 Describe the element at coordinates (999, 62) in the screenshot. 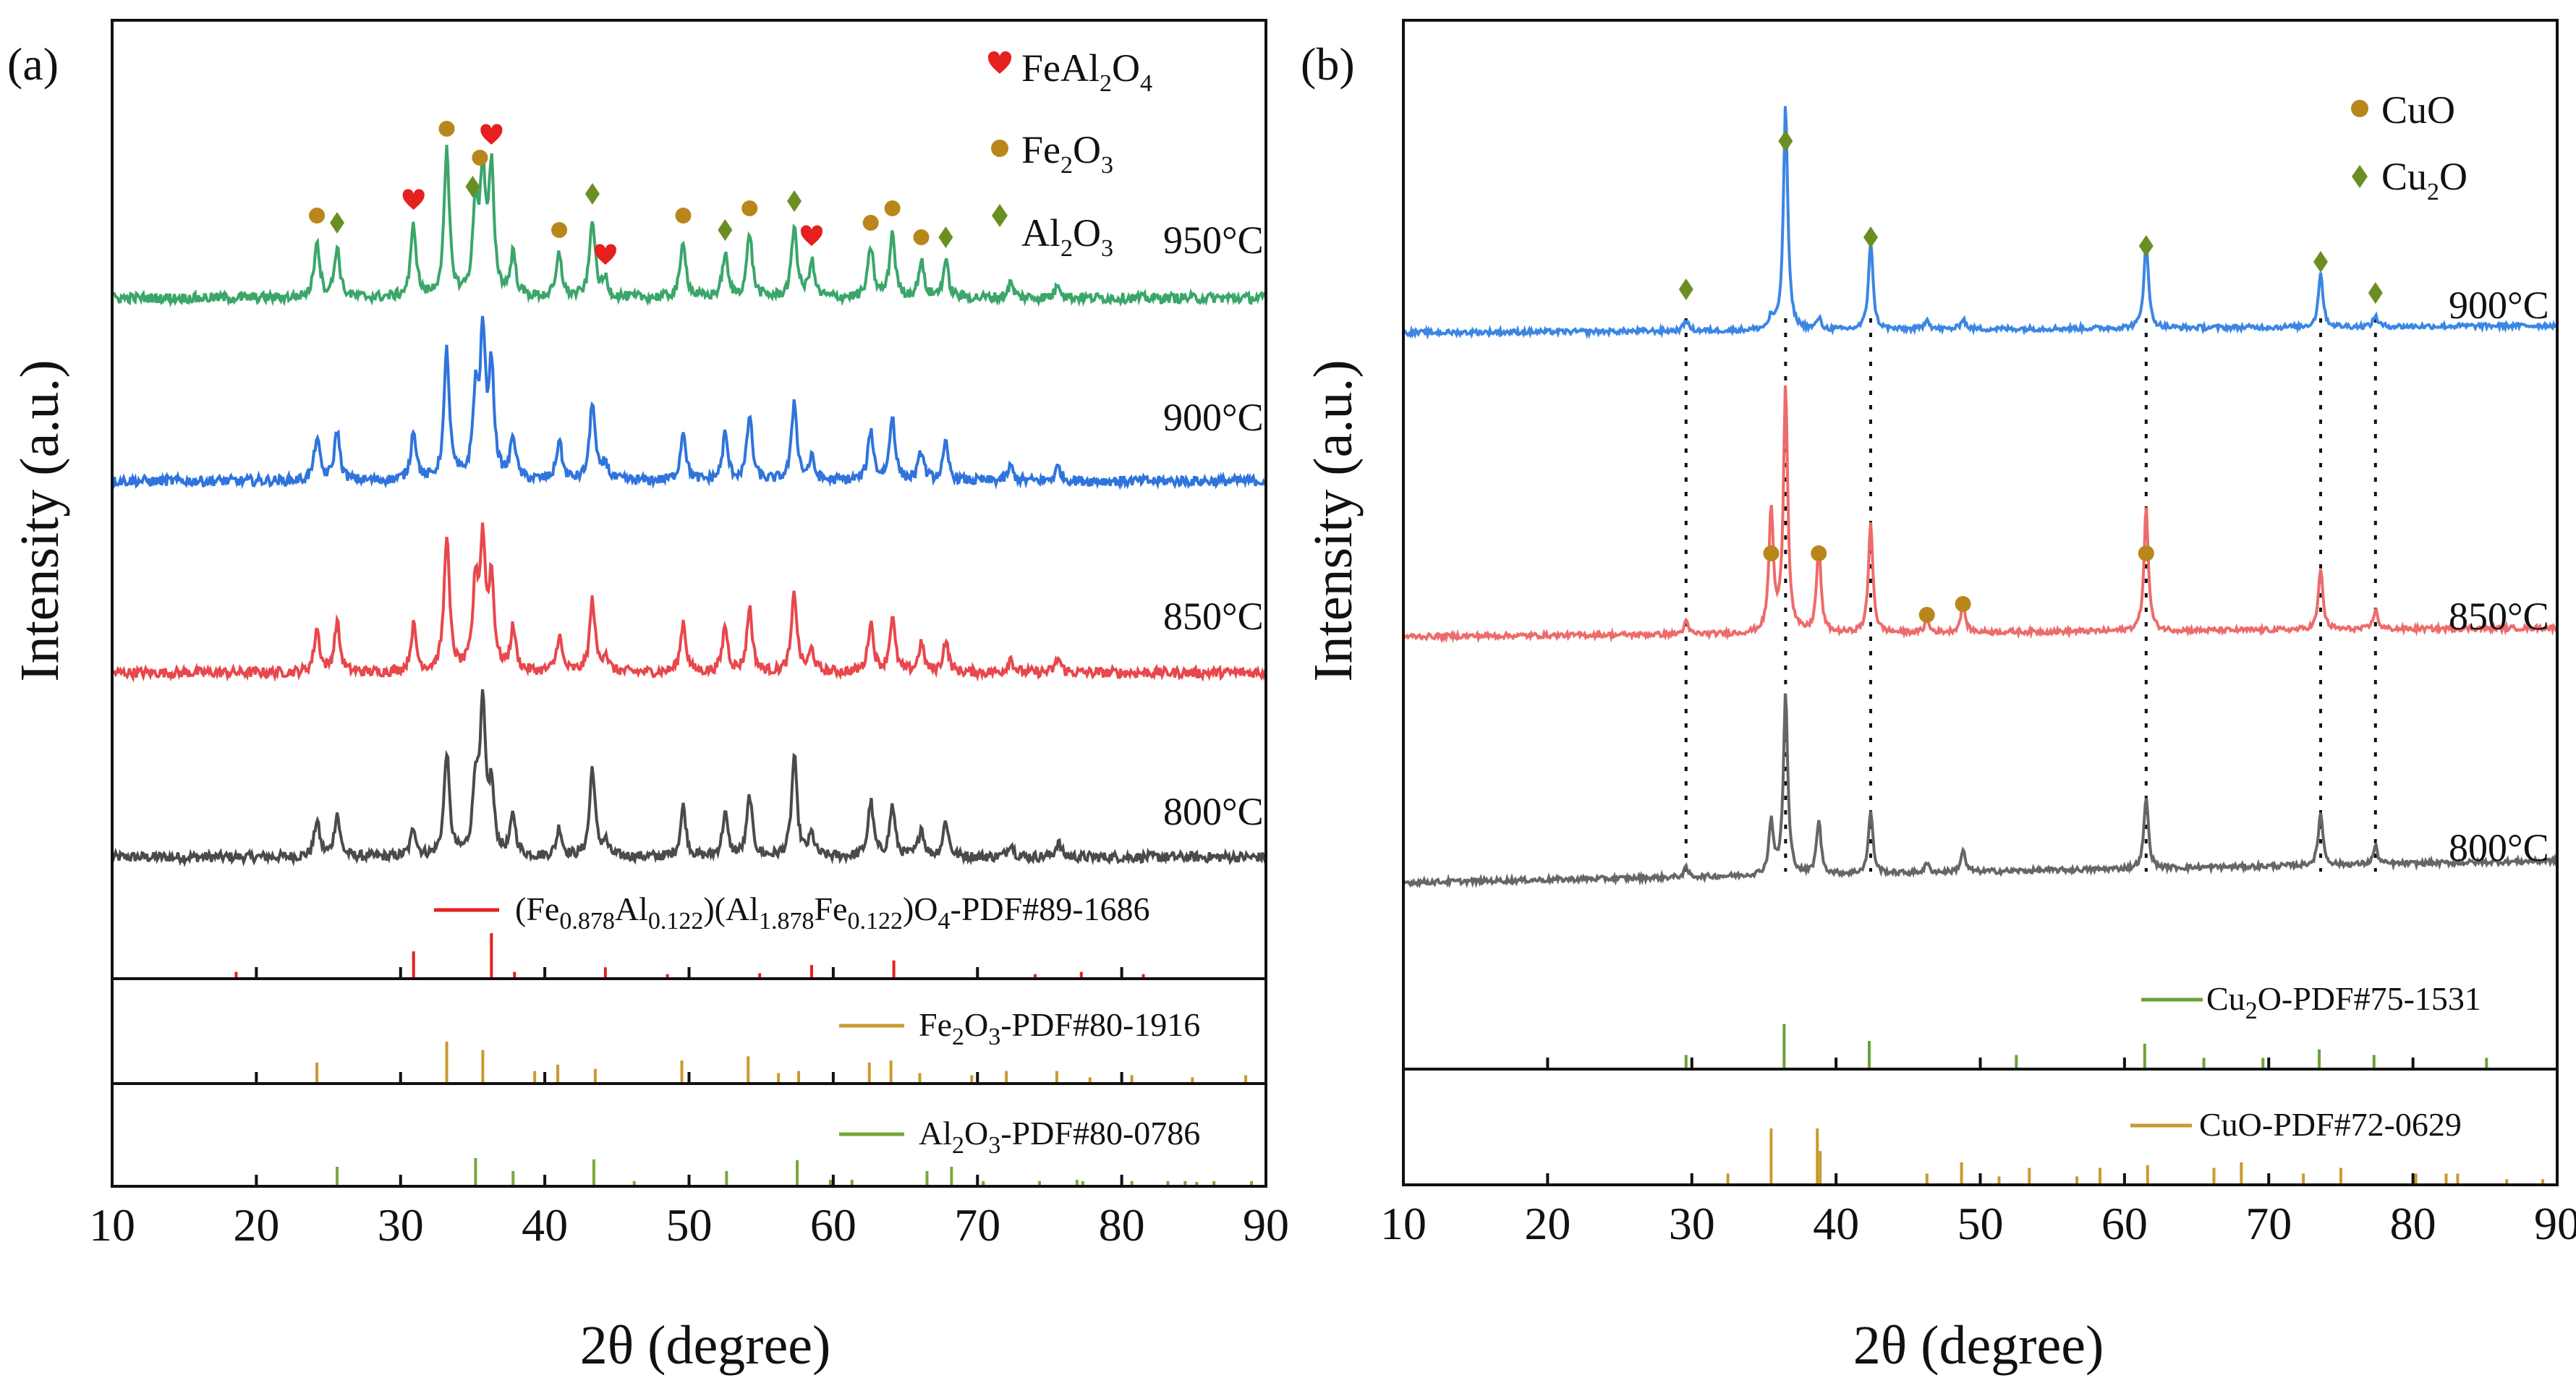

I see `legend-heart-icon` at that location.